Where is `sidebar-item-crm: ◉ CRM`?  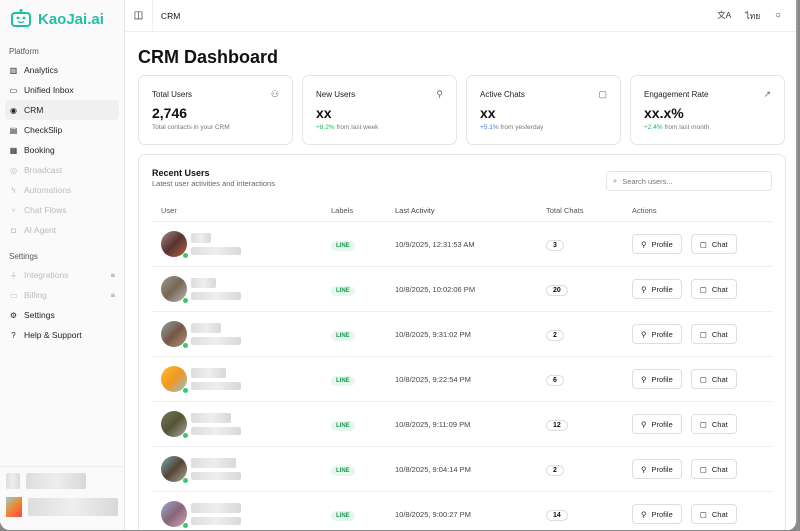
sidebar-item-crm: ◉ CRM is located at coordinates (62, 110).